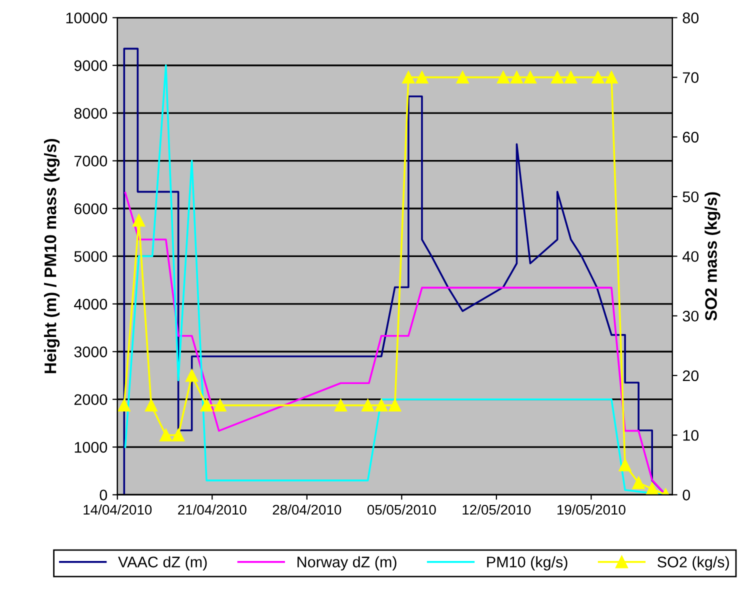  What do you see at coordinates (686, 495) in the screenshot?
I see `y2-tick-label: 0` at bounding box center [686, 495].